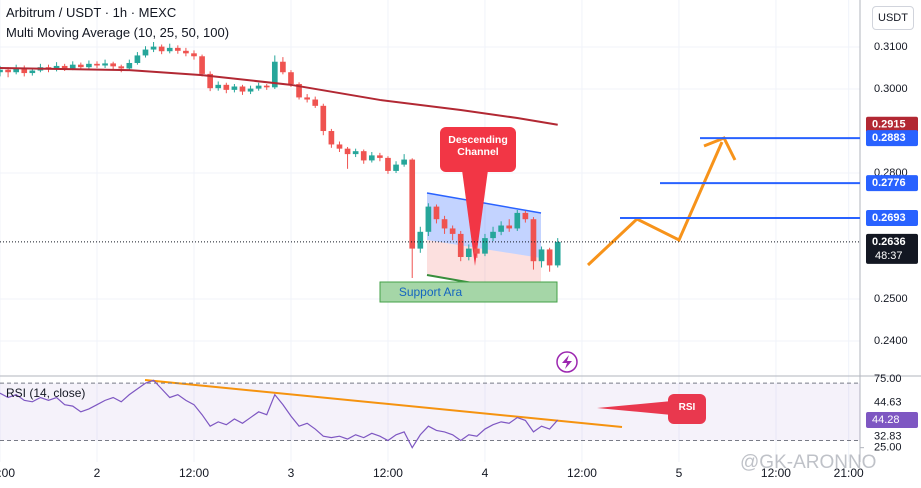 This screenshot has height=488, width=921. What do you see at coordinates (97, 473) in the screenshot?
I see `x-tick-label: 2` at bounding box center [97, 473].